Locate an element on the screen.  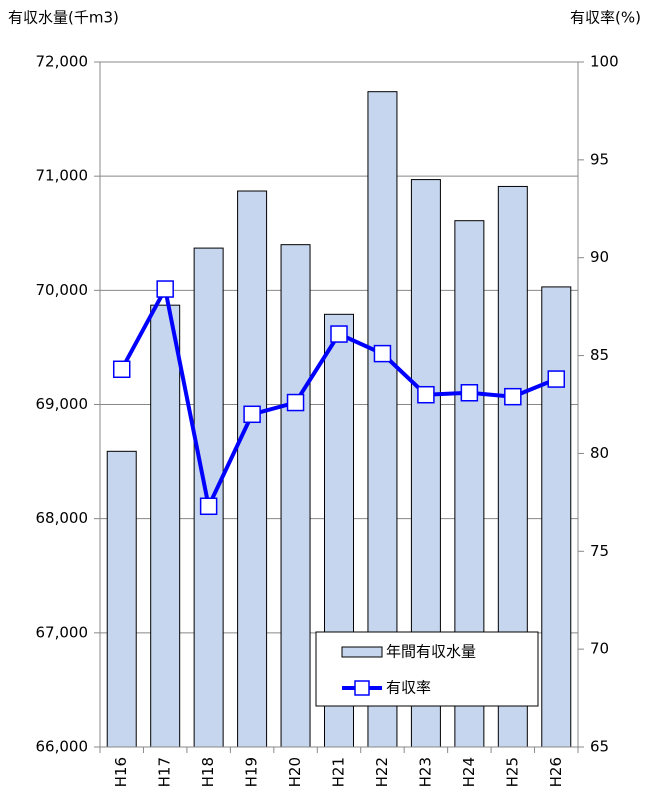
y2-tick-label: 80 is located at coordinates (599, 453).